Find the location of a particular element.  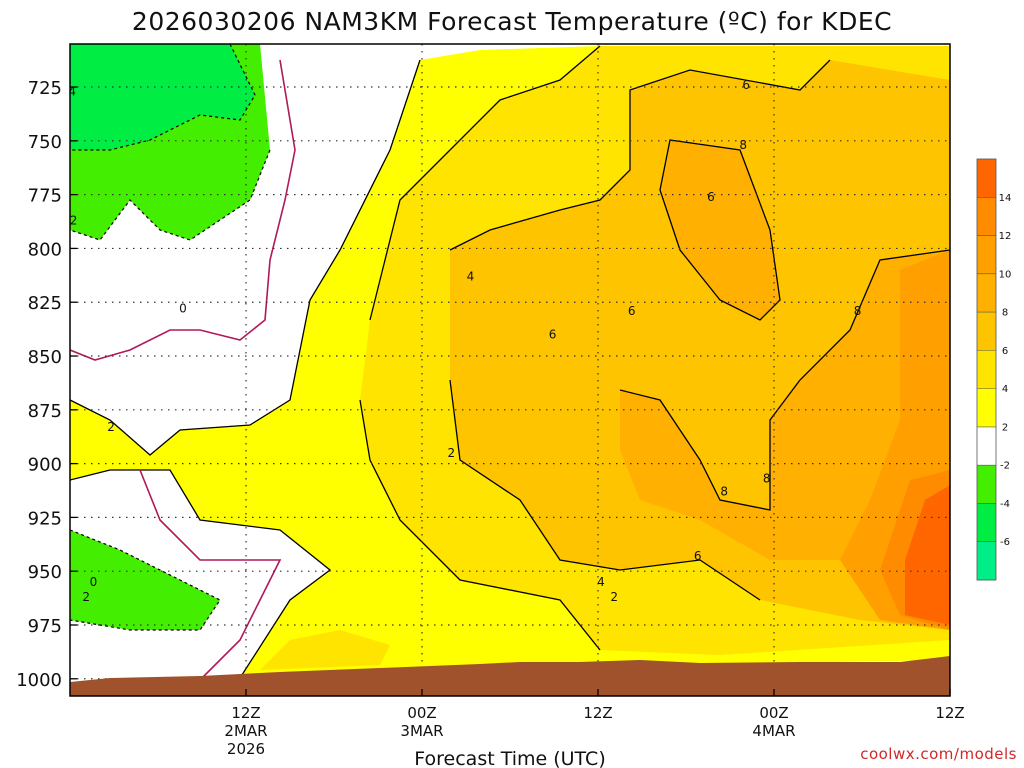

band-4-6-low is located at coordinates (325, 650).